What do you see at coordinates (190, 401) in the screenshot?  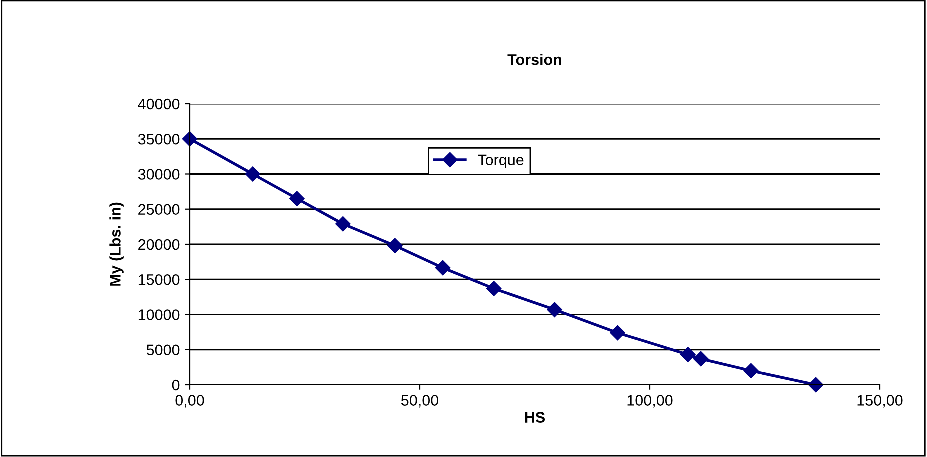 I see `x-tick-label: 0,00` at bounding box center [190, 401].